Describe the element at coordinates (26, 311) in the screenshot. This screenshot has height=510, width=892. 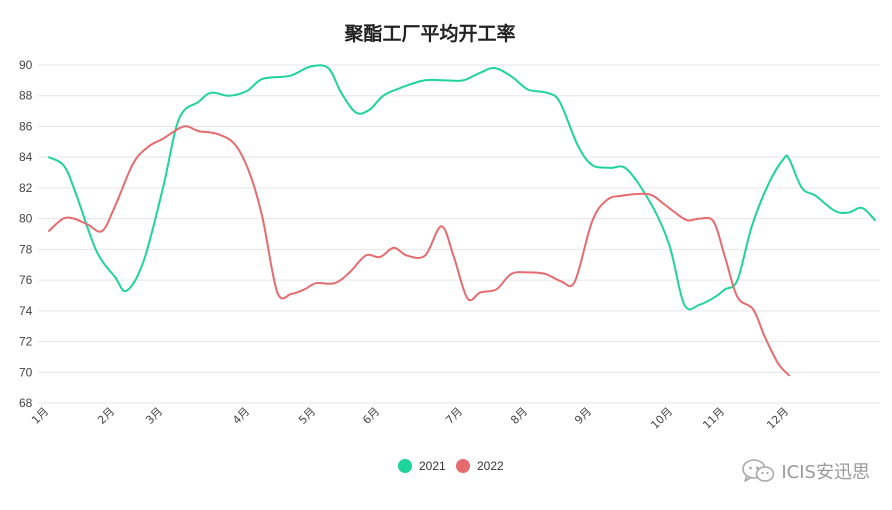
I see `y-tick-label: 74` at that location.